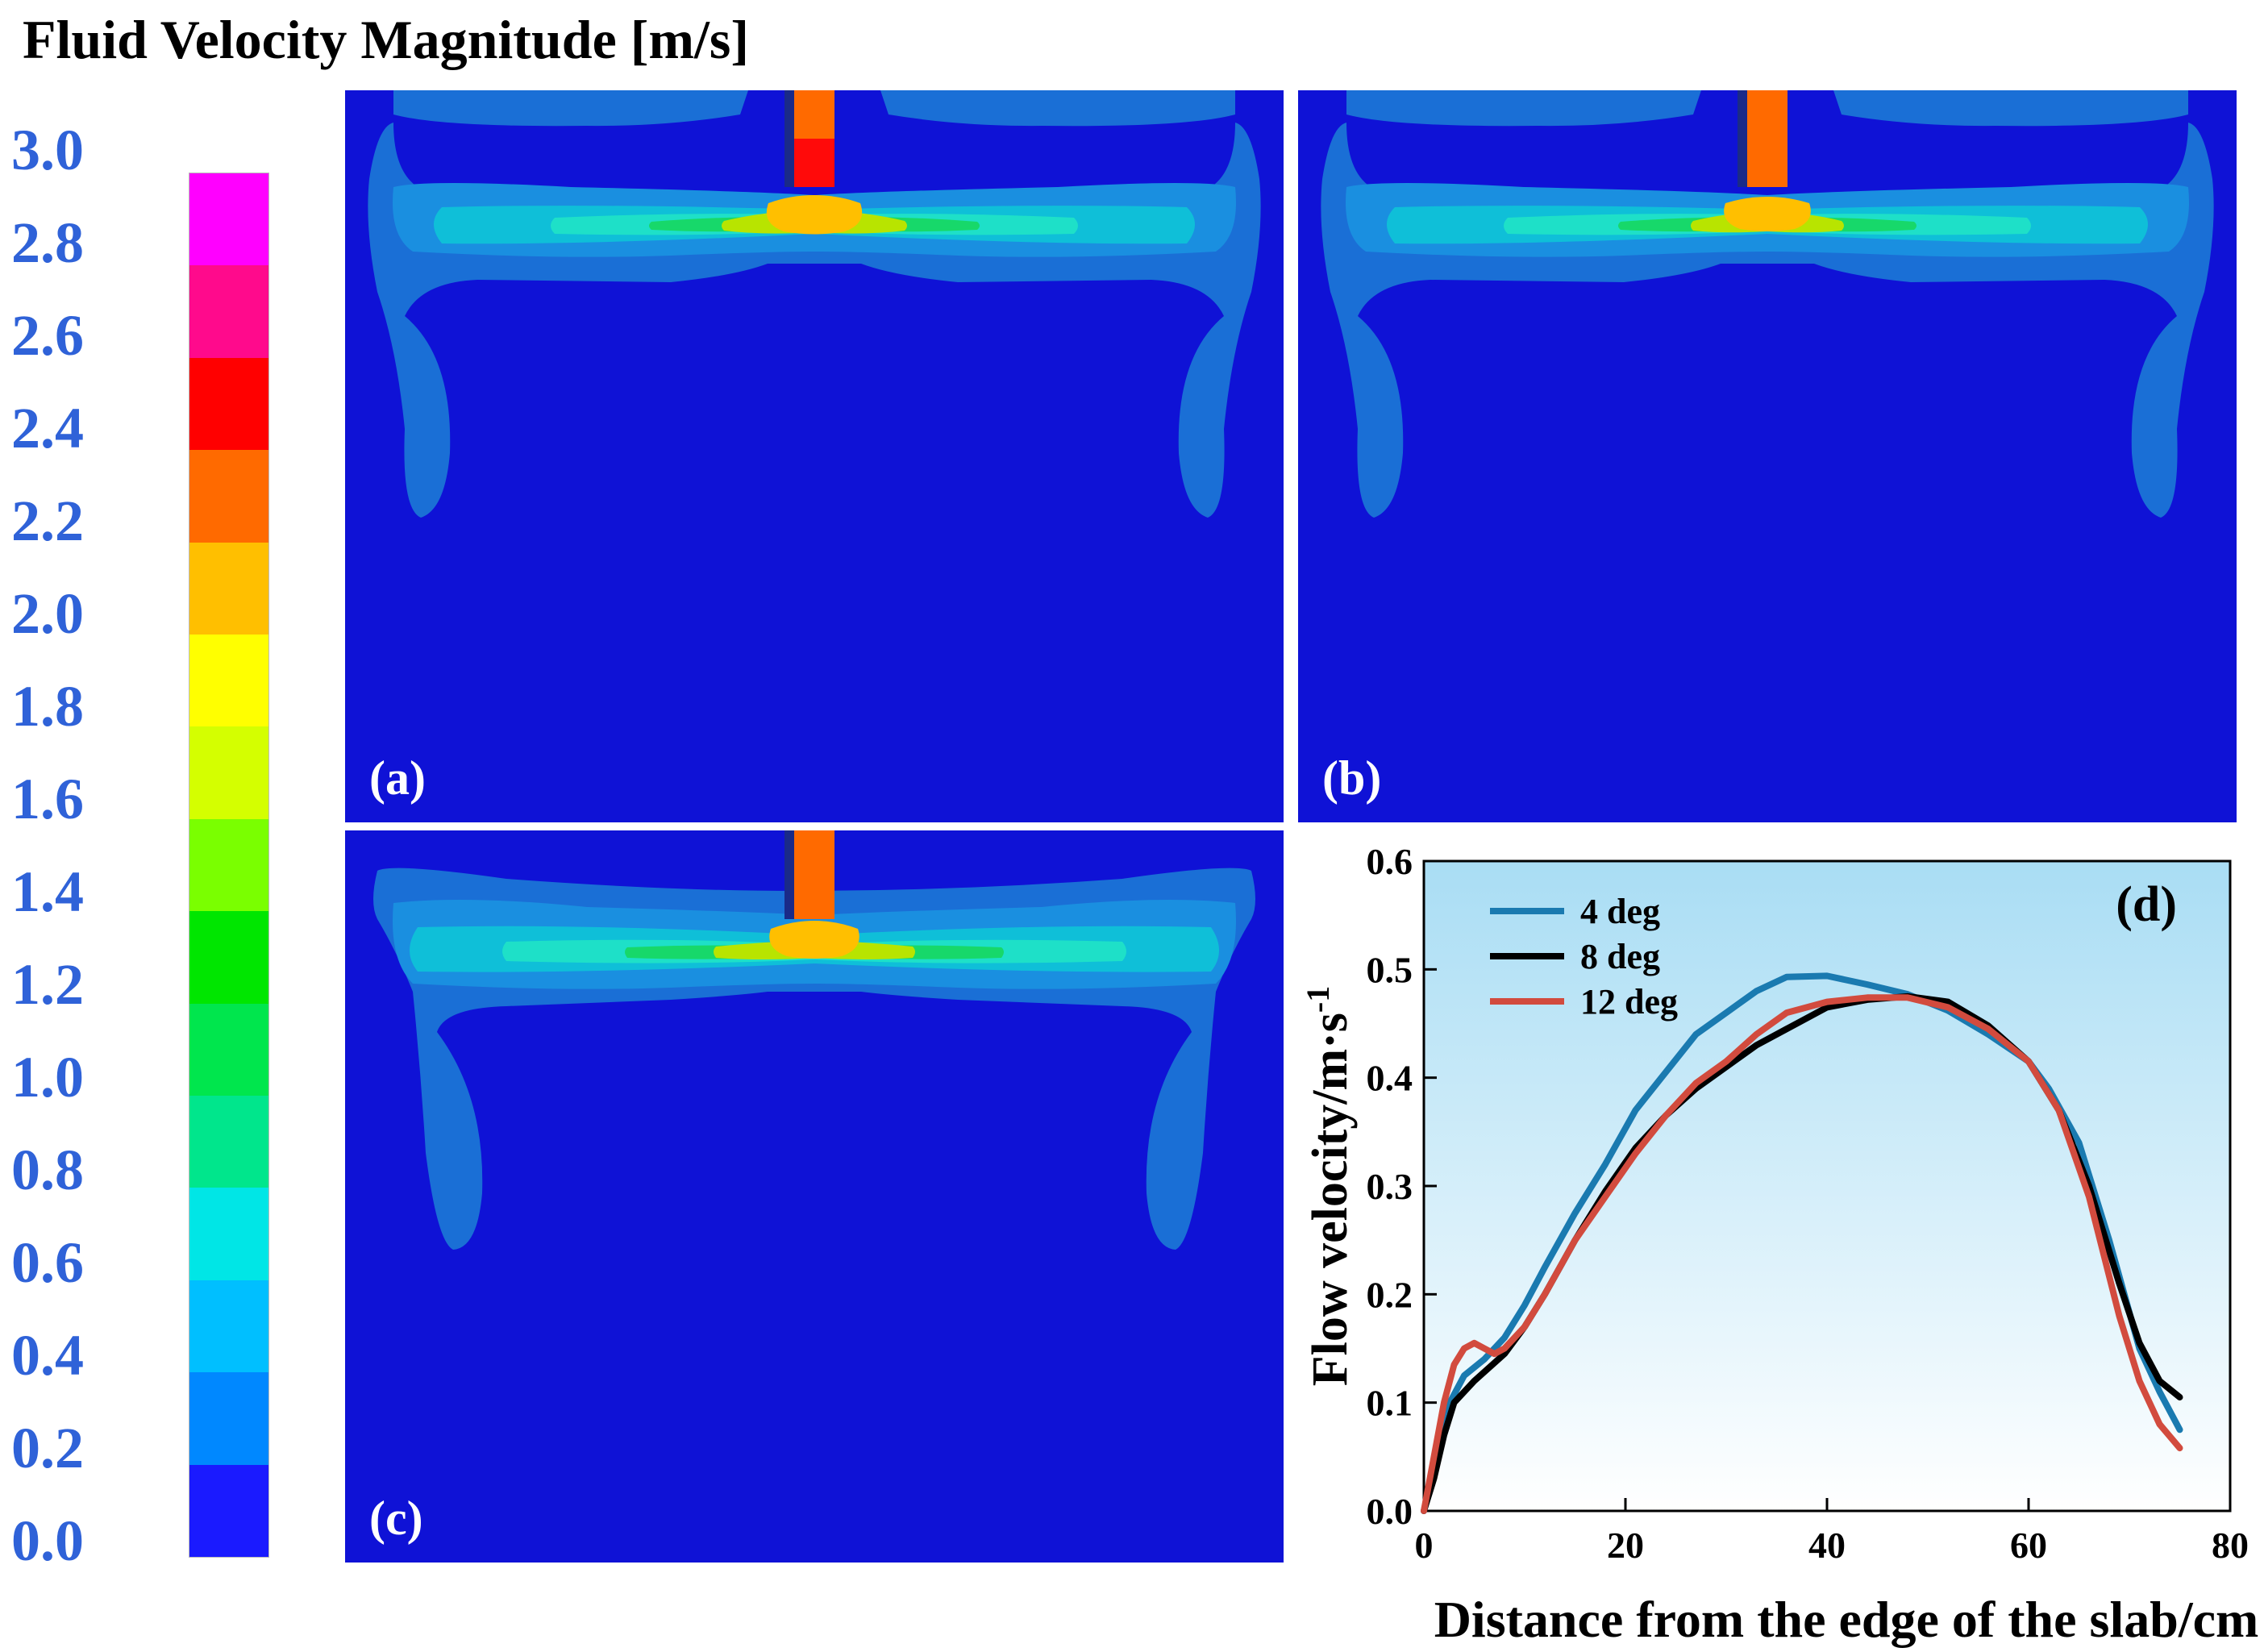  What do you see at coordinates (1620, 911) in the screenshot?
I see `legend-label: 4 deg` at bounding box center [1620, 911].